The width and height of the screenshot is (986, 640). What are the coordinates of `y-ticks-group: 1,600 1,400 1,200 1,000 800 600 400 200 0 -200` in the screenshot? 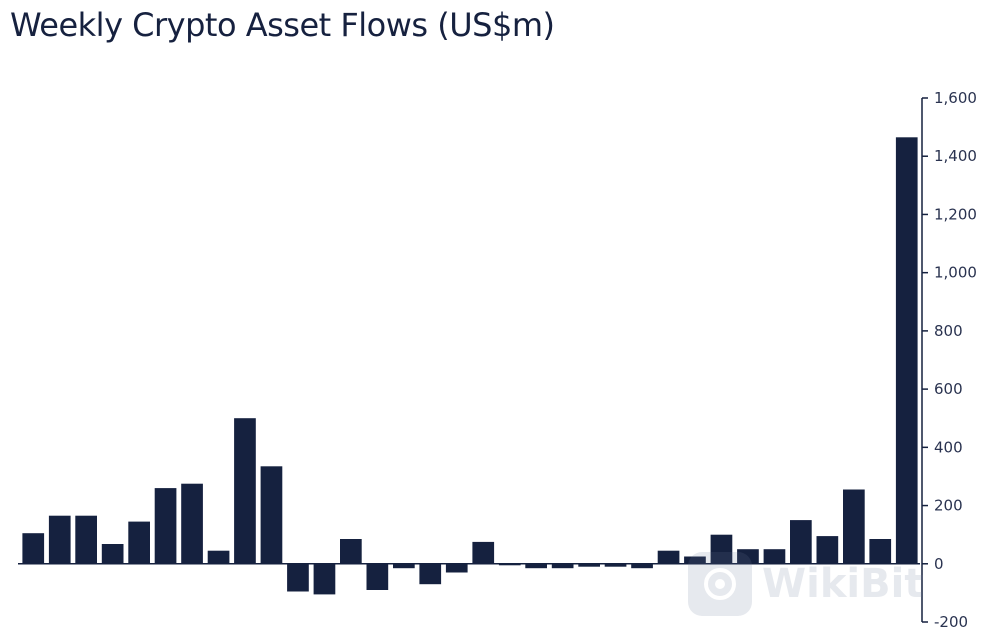 It's located at (949, 360).